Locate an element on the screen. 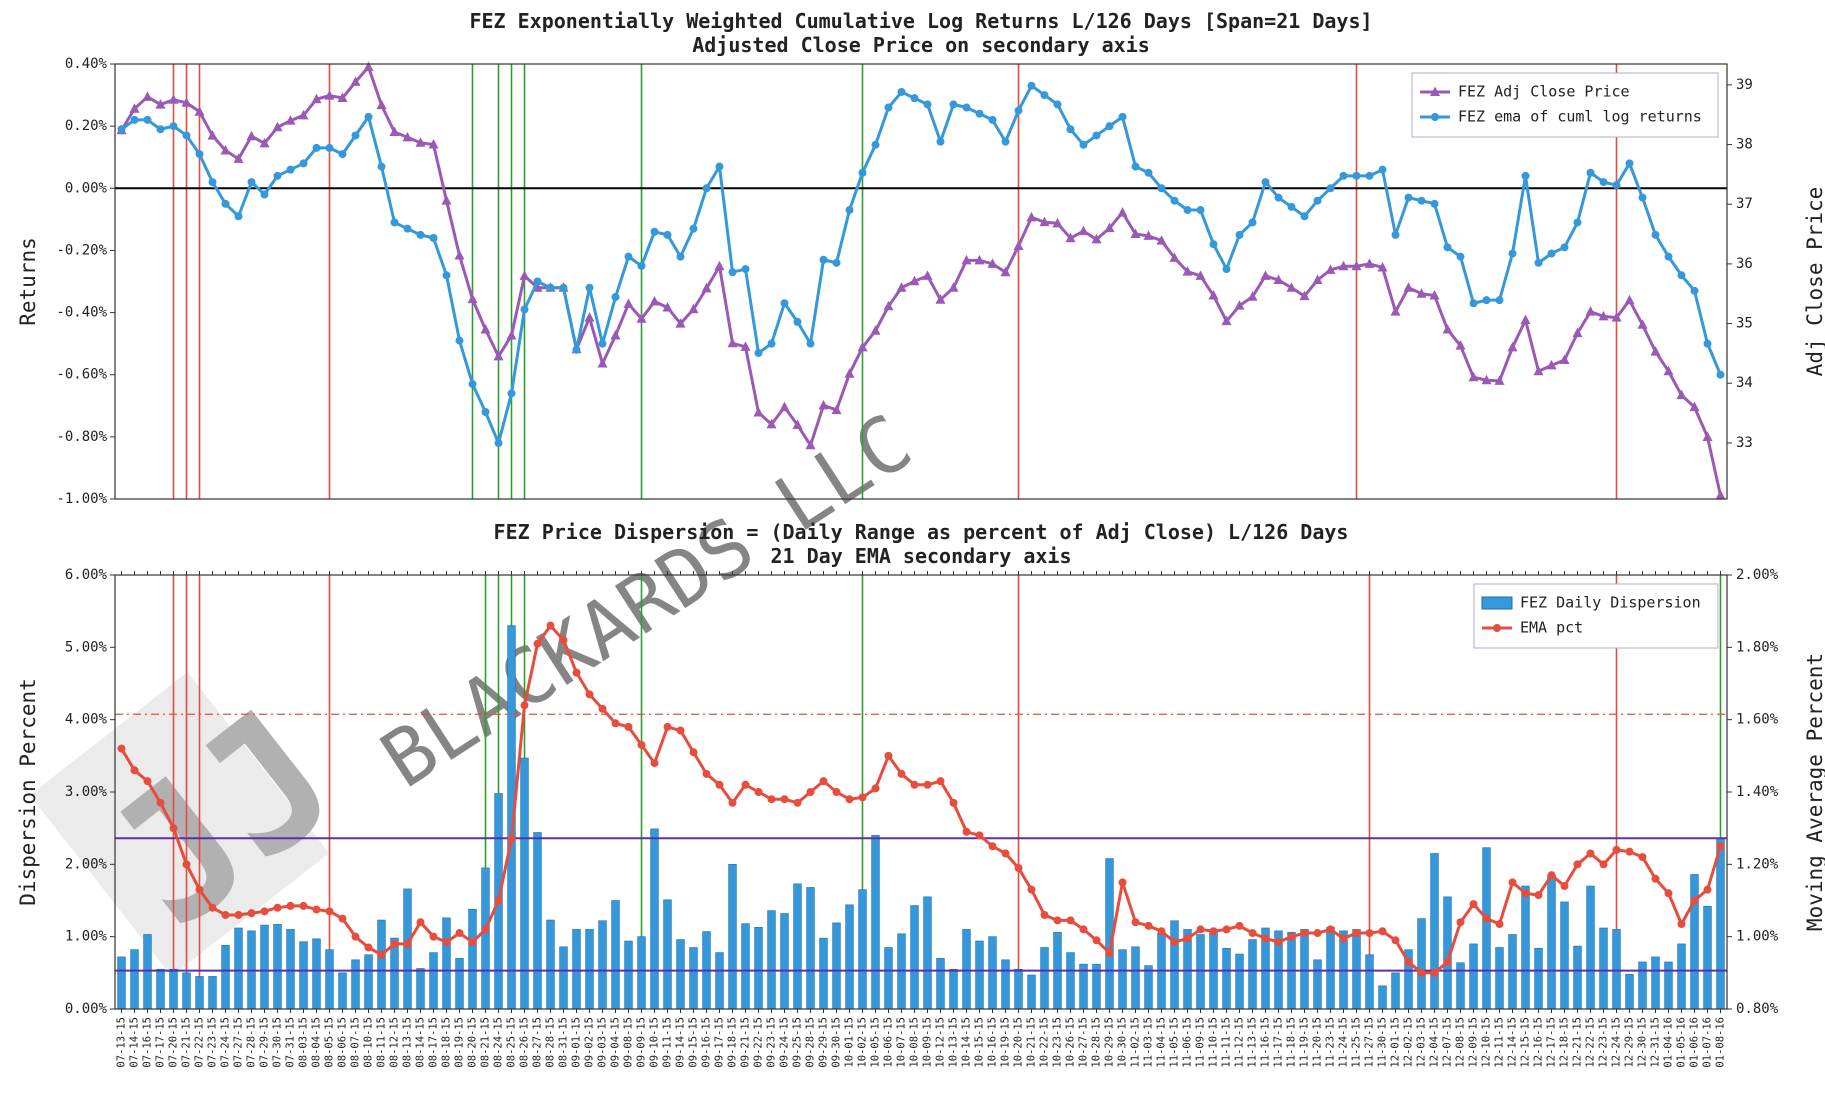 This screenshot has height=1100, width=1825. x-tick-label: 10-30-15 is located at coordinates (1123, 1042).